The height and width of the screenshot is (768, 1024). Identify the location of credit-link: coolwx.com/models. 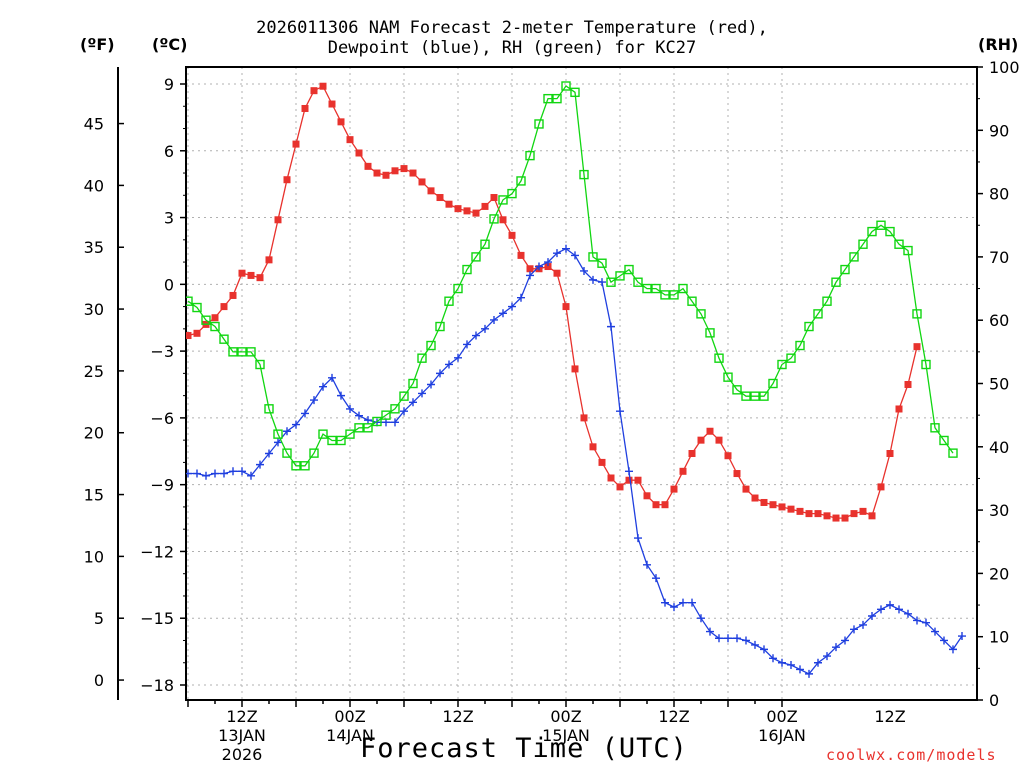
(911, 755).